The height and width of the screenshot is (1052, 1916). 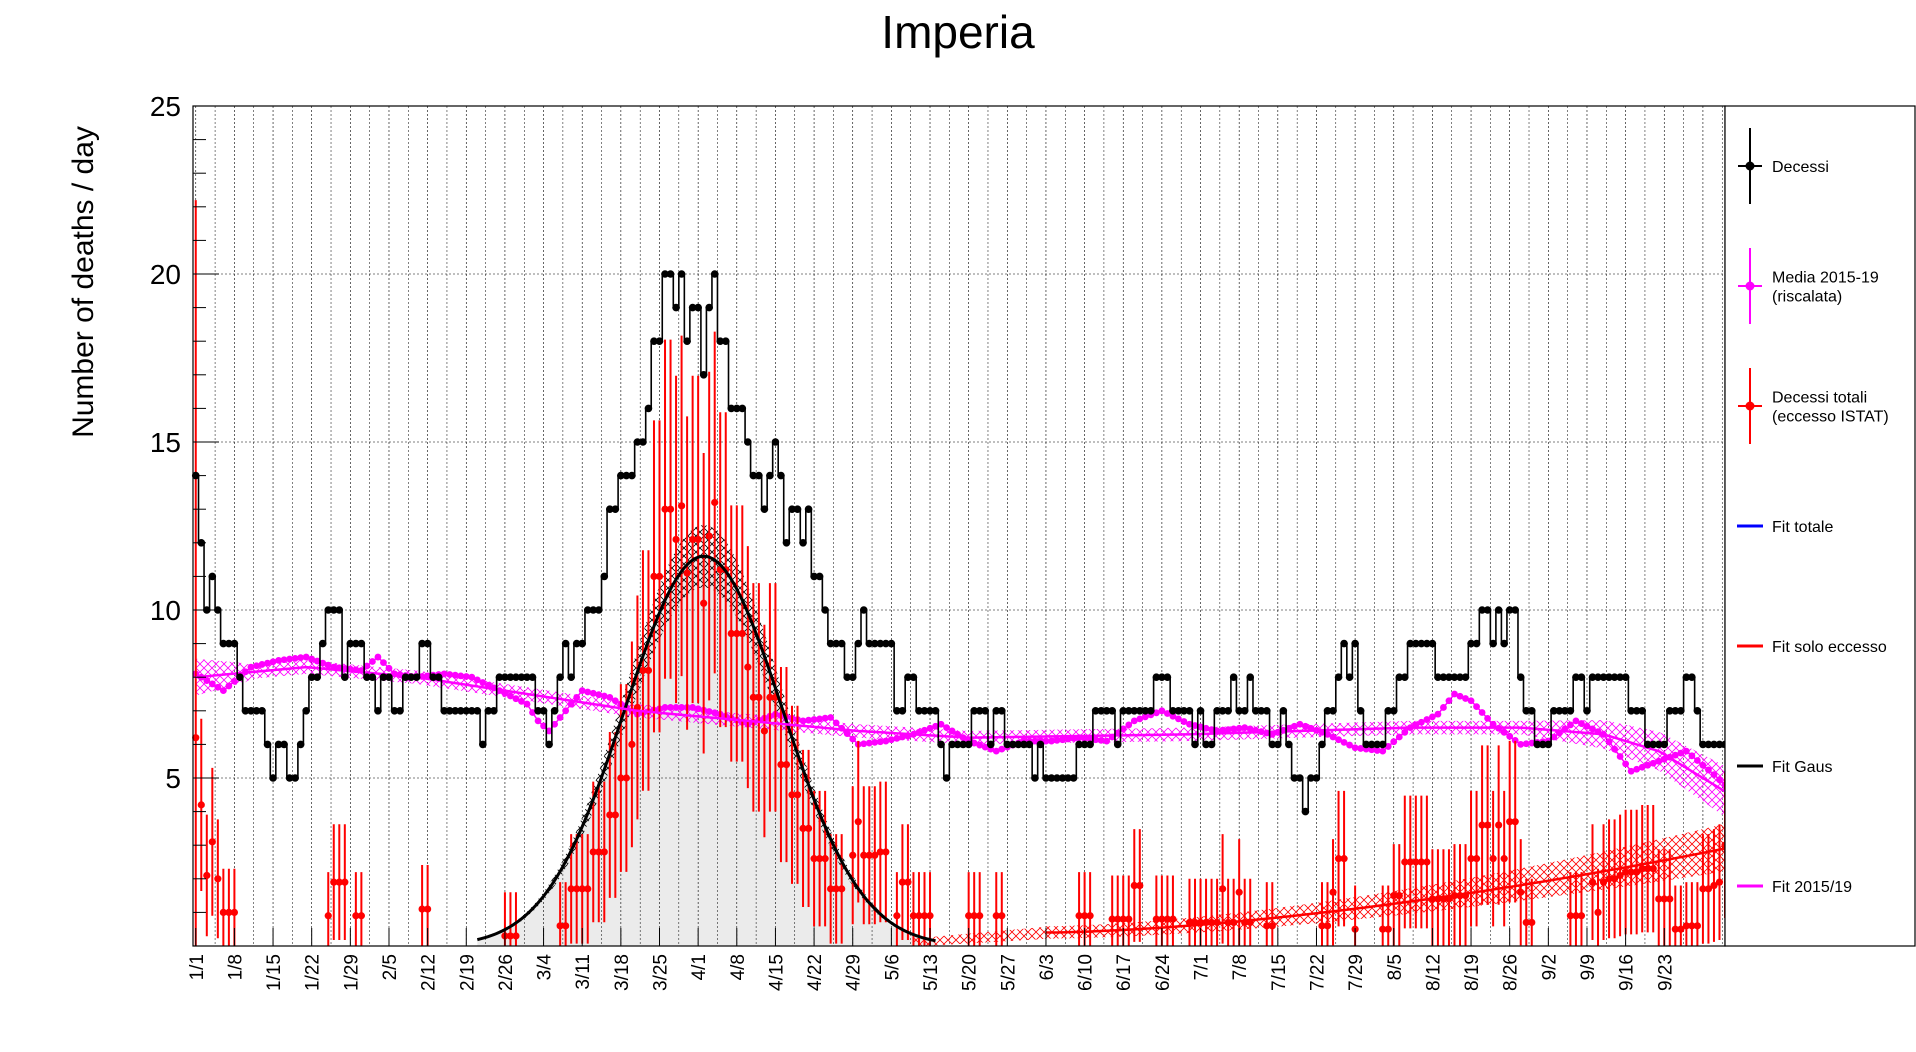 What do you see at coordinates (1472, 972) in the screenshot?
I see `x-tick-label: 8/19` at bounding box center [1472, 972].